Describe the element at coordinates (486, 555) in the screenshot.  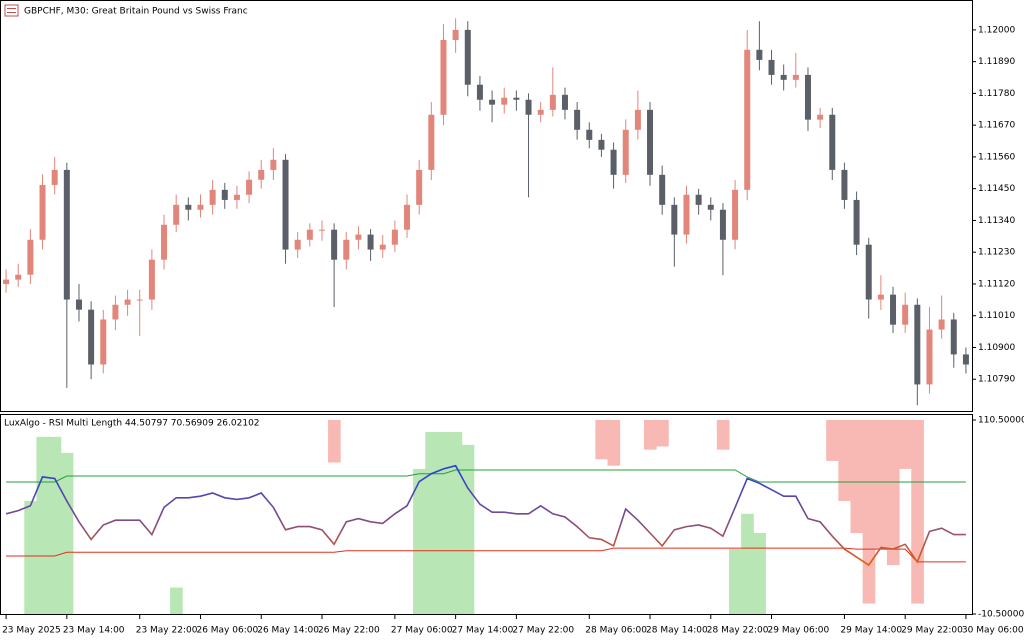
I see `lower-line` at that location.